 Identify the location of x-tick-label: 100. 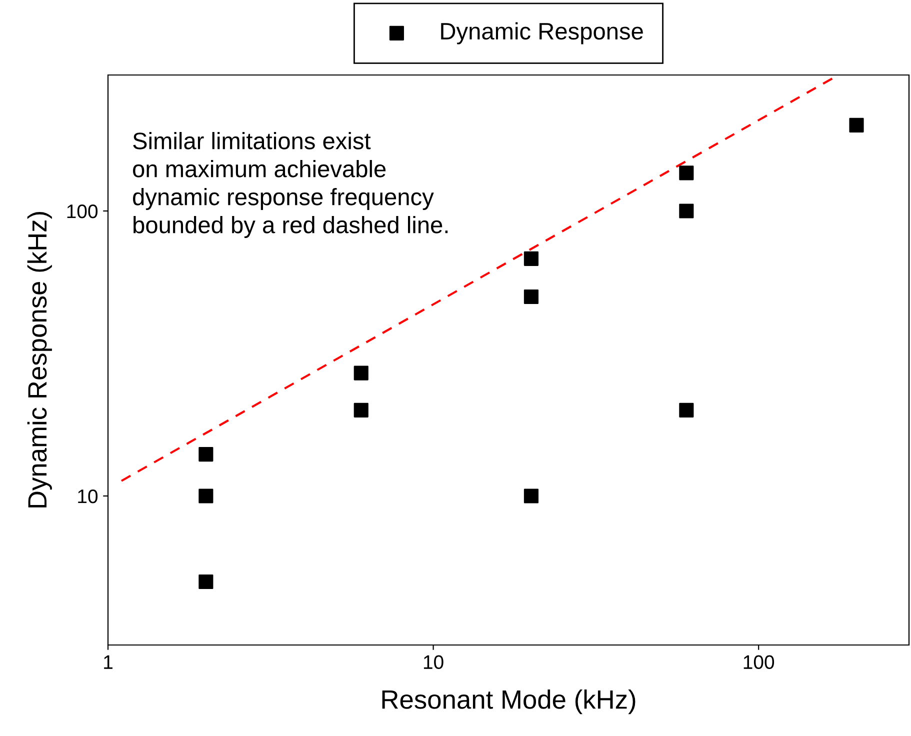
(759, 662).